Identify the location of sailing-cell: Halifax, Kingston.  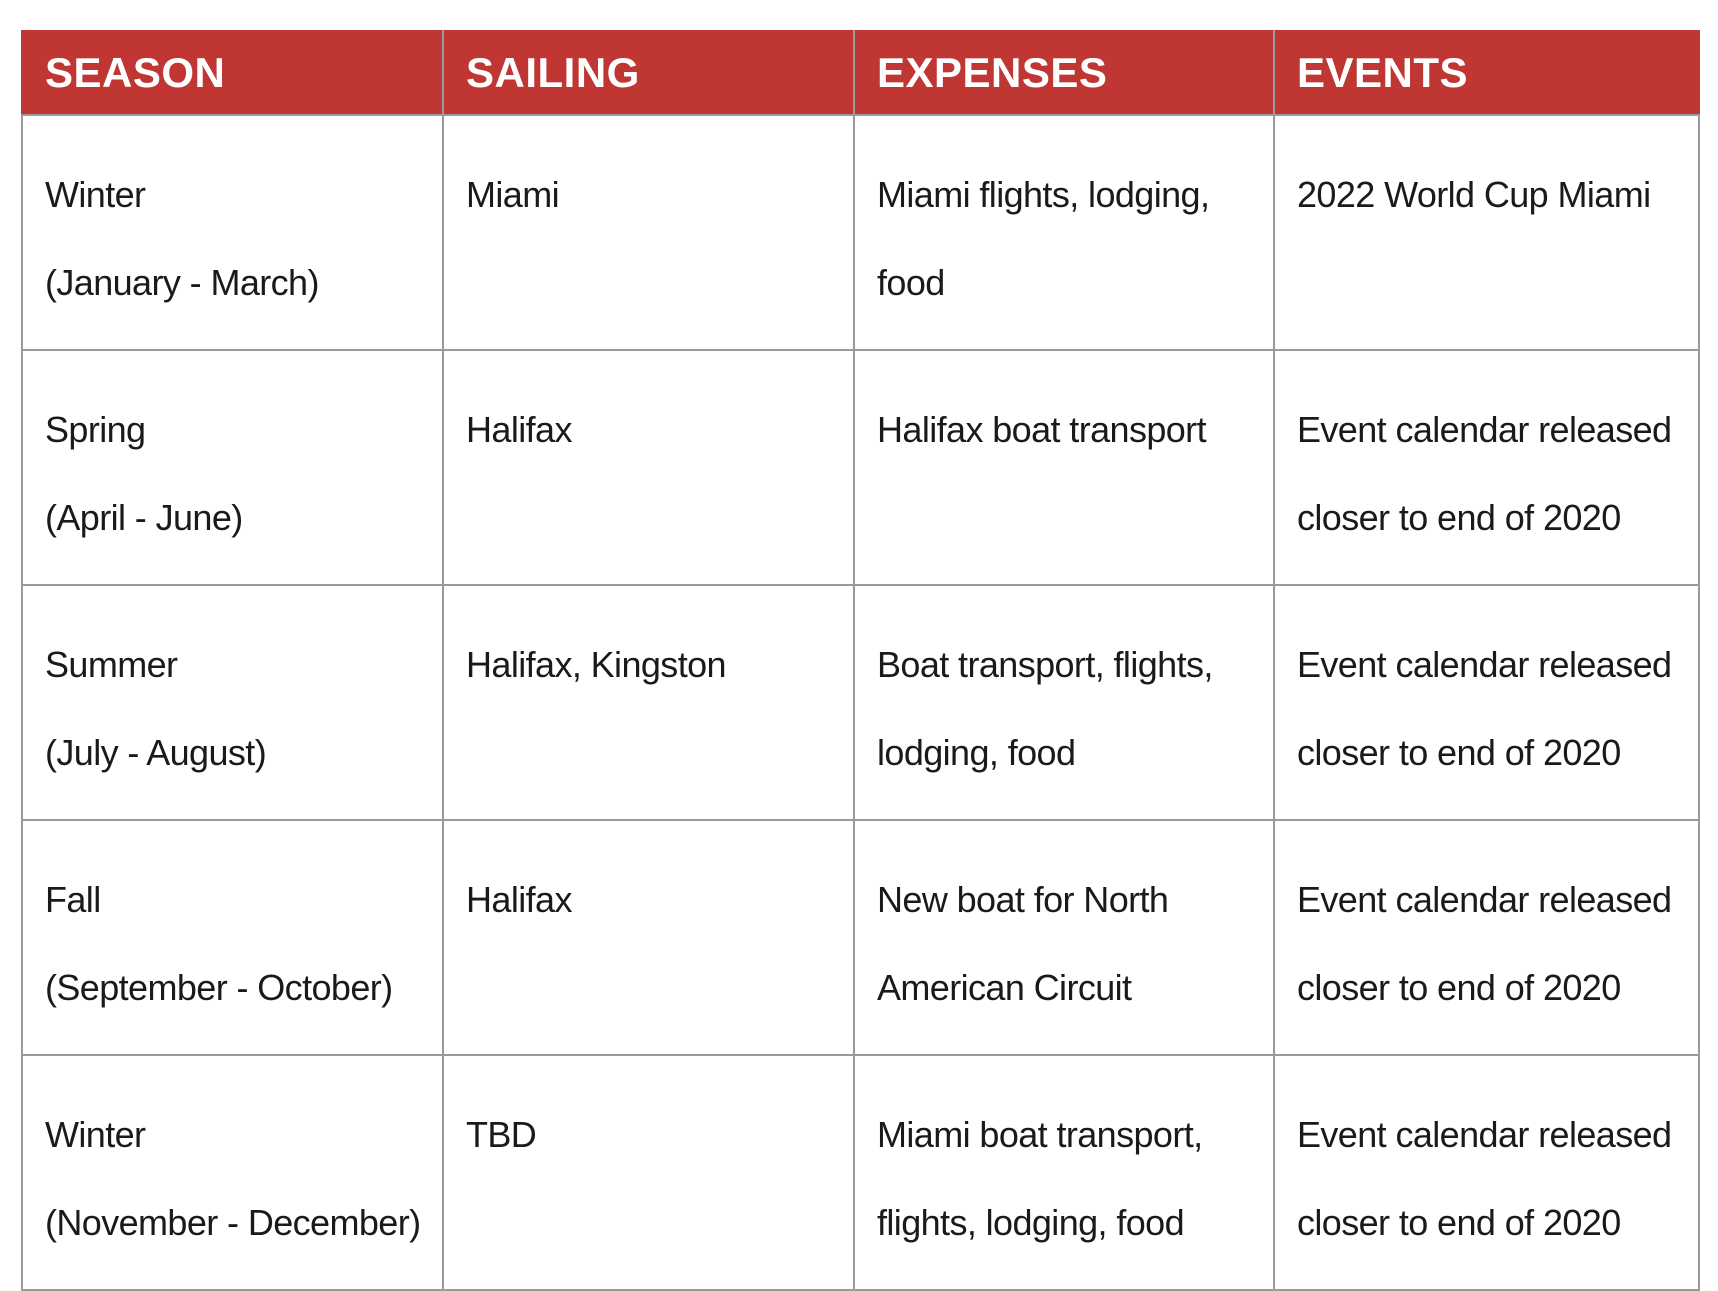
(648, 702).